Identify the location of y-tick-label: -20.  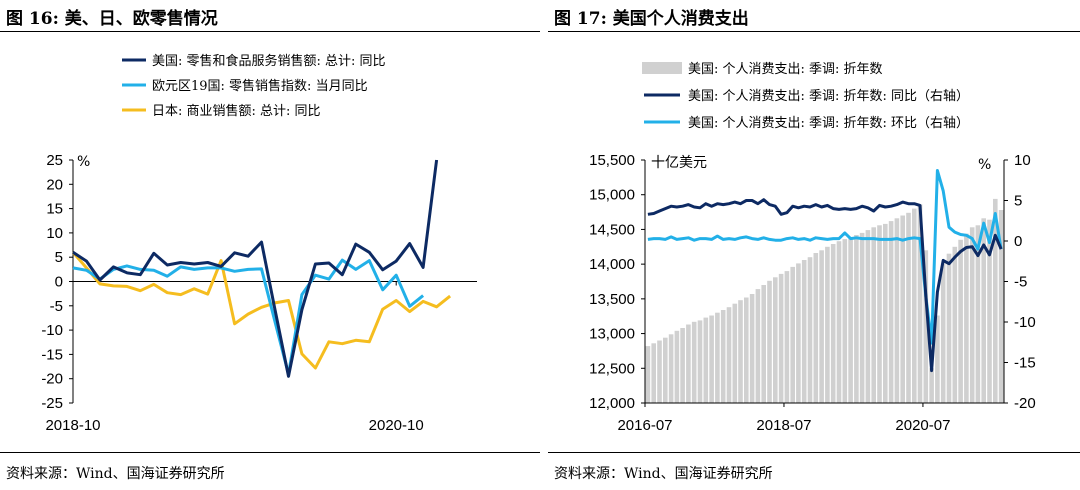
(52, 379).